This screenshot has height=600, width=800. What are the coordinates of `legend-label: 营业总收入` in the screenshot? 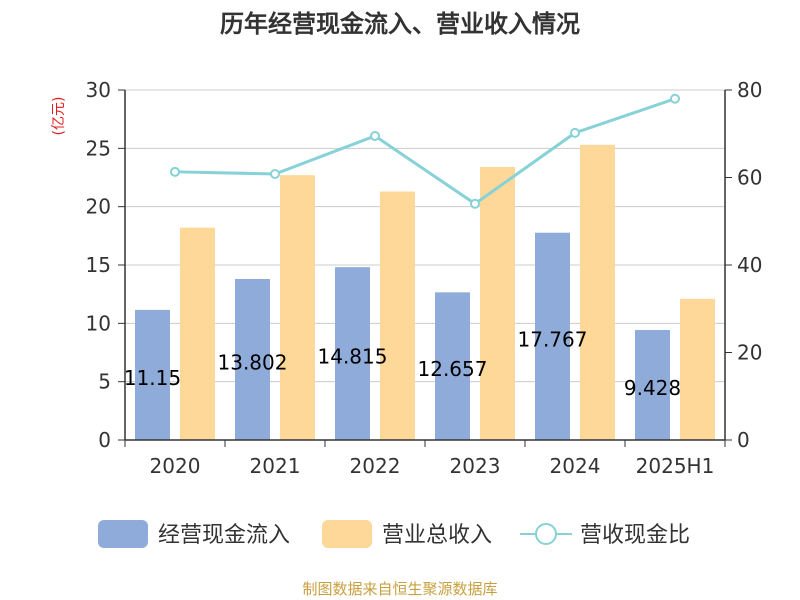 It's located at (437, 535).